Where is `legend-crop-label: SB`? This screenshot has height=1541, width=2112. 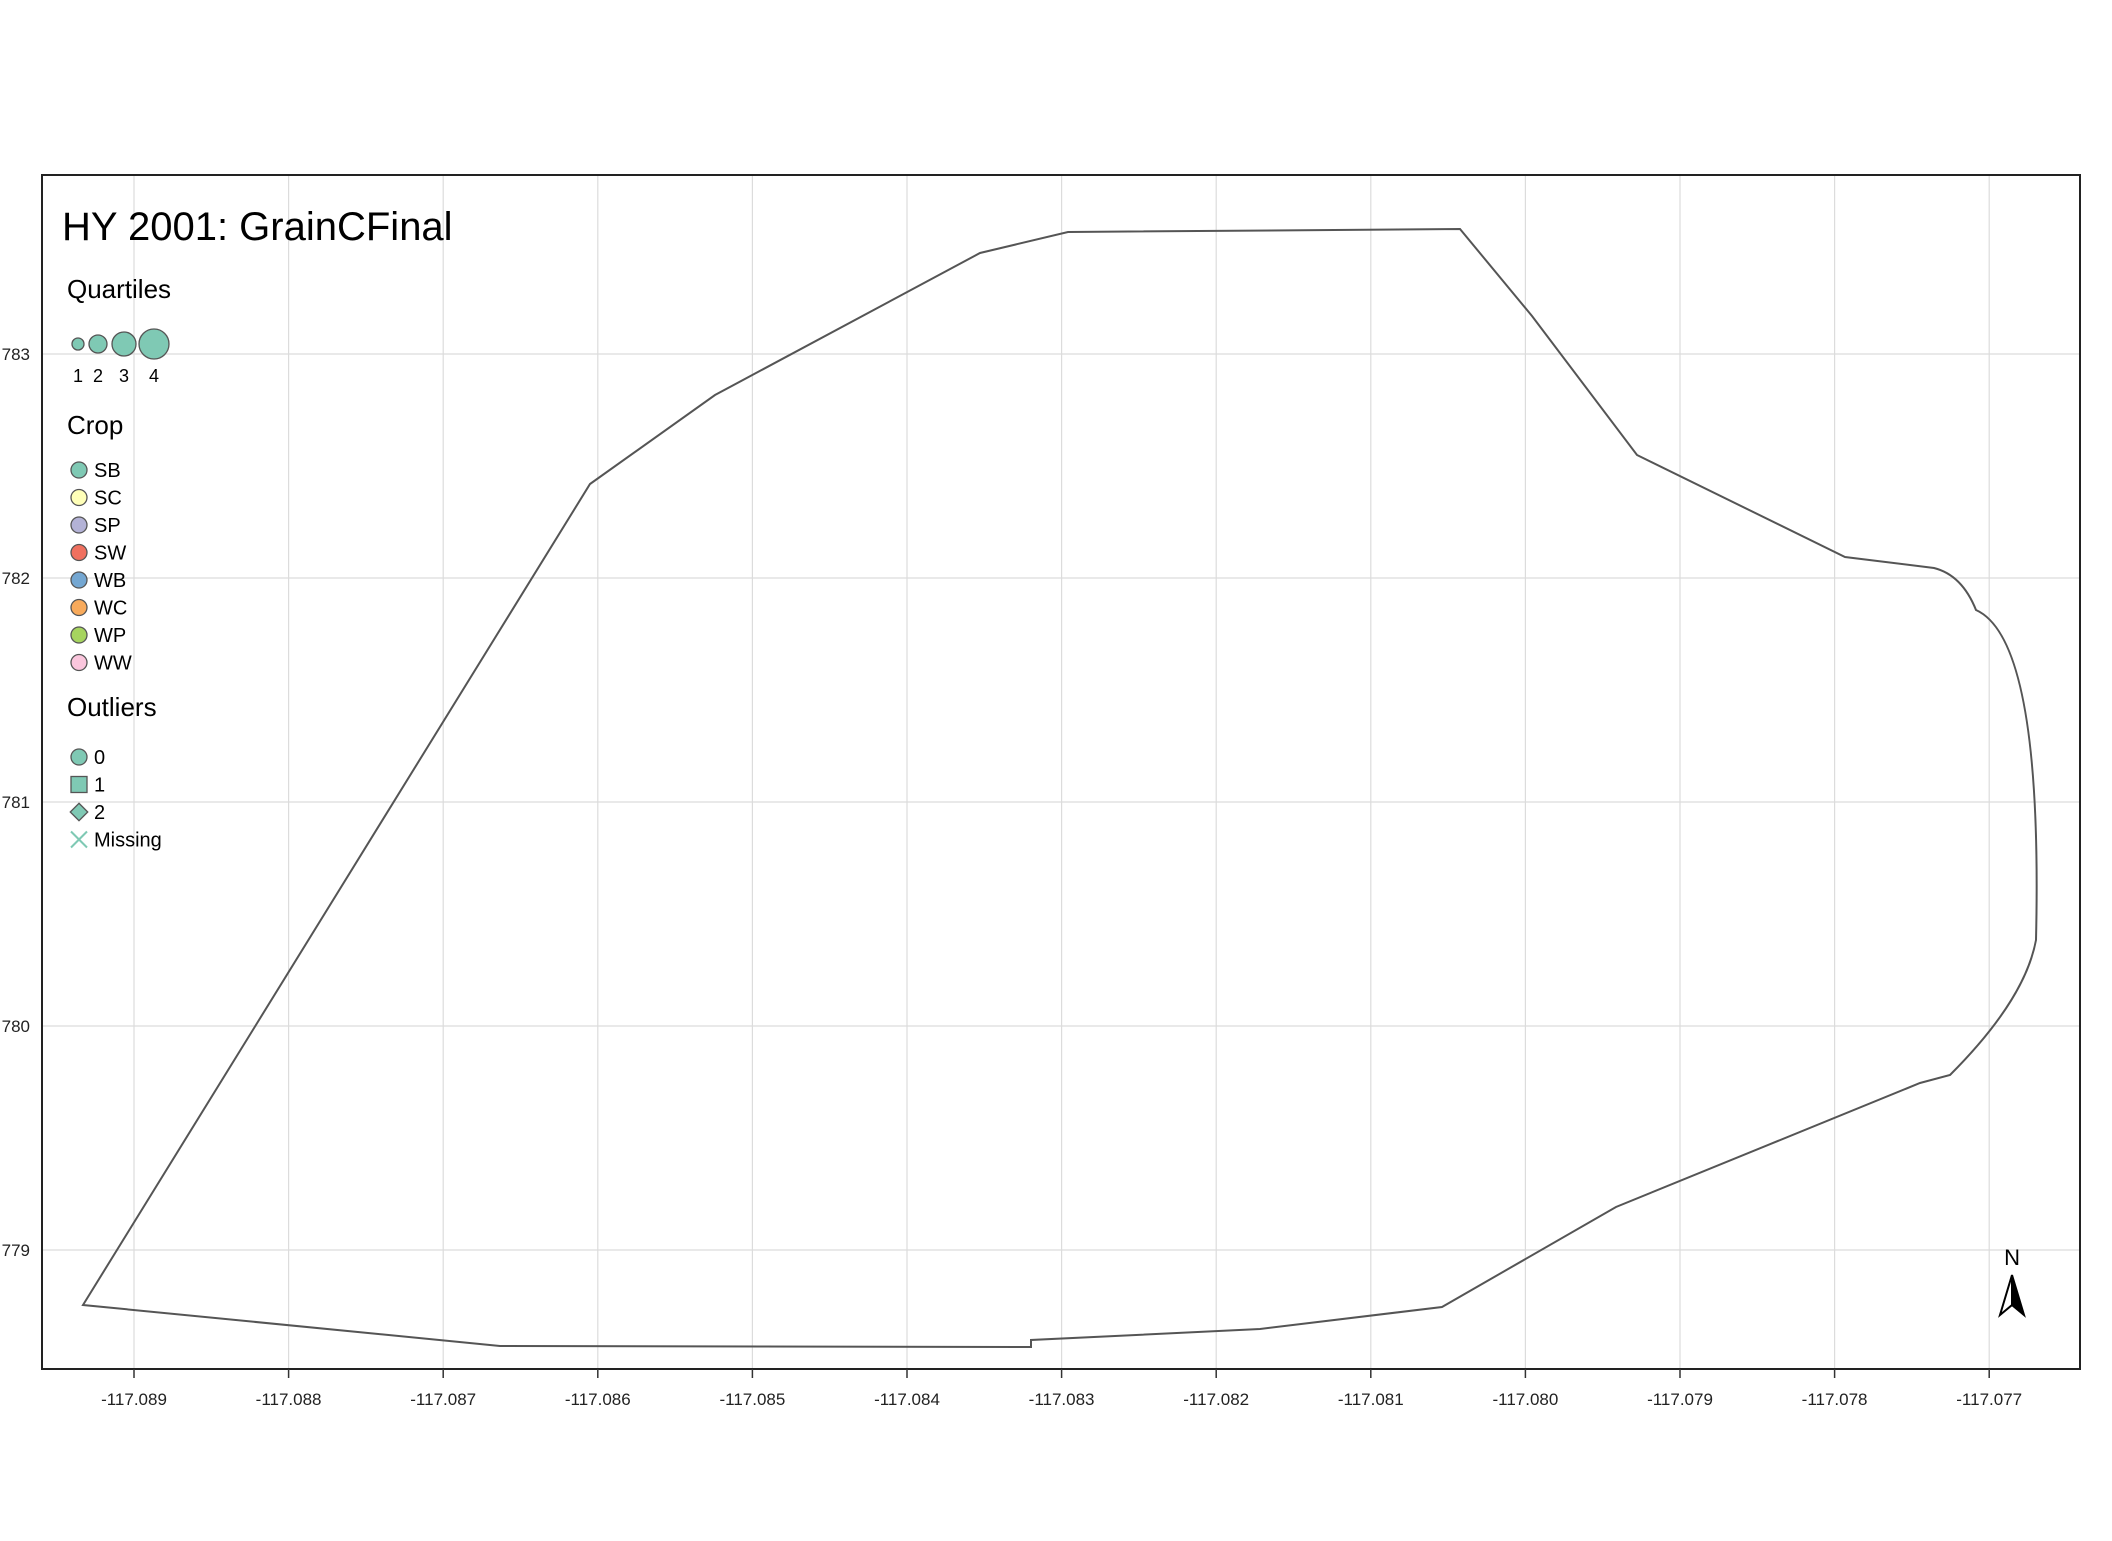 legend-crop-label: SB is located at coordinates (107, 471).